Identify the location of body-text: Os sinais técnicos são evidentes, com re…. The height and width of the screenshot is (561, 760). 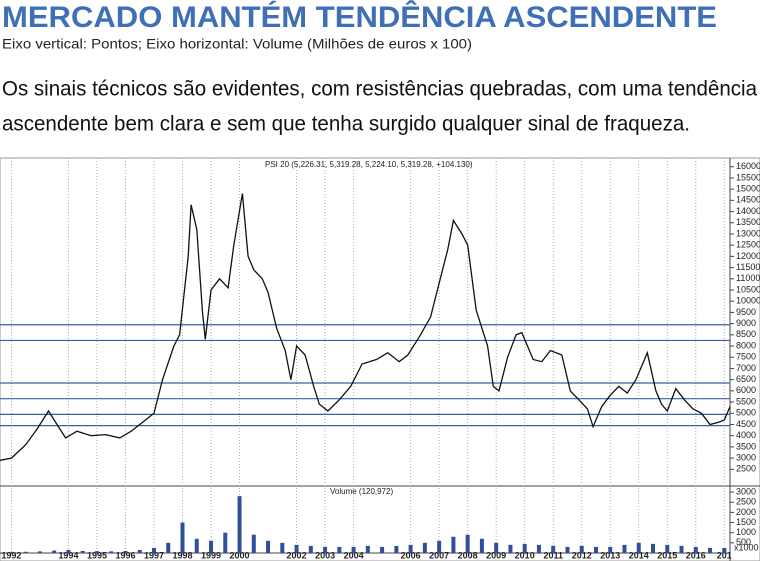
(379, 89).